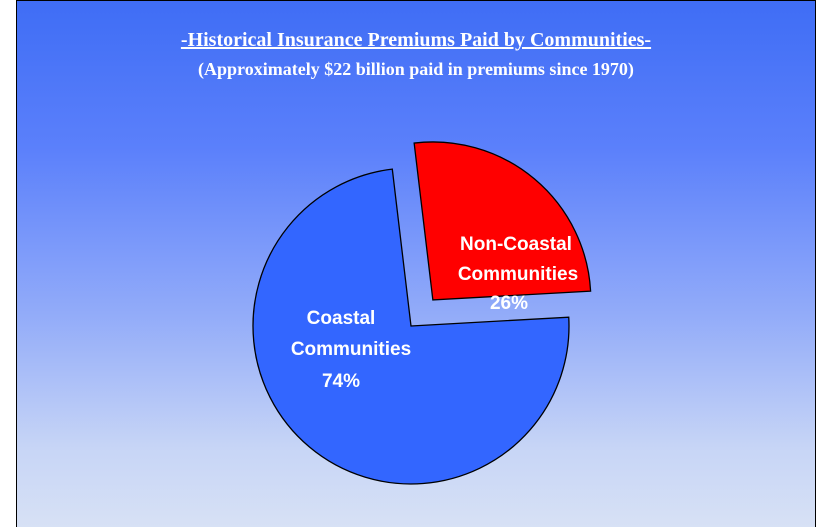  Describe the element at coordinates (516, 244) in the screenshot. I see `slice-label-non-coastal-line1: Non-Coastal` at that location.